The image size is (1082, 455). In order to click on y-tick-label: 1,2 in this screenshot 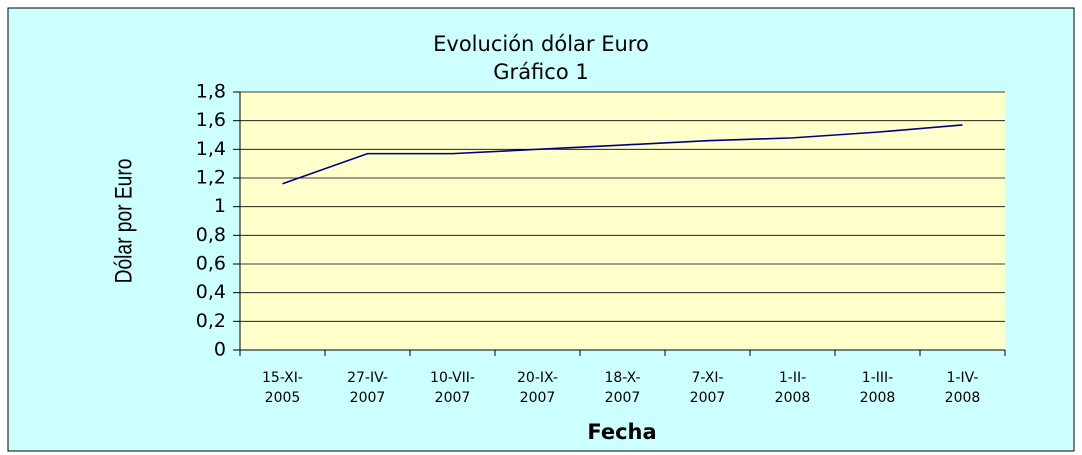, I will do `click(211, 178)`.